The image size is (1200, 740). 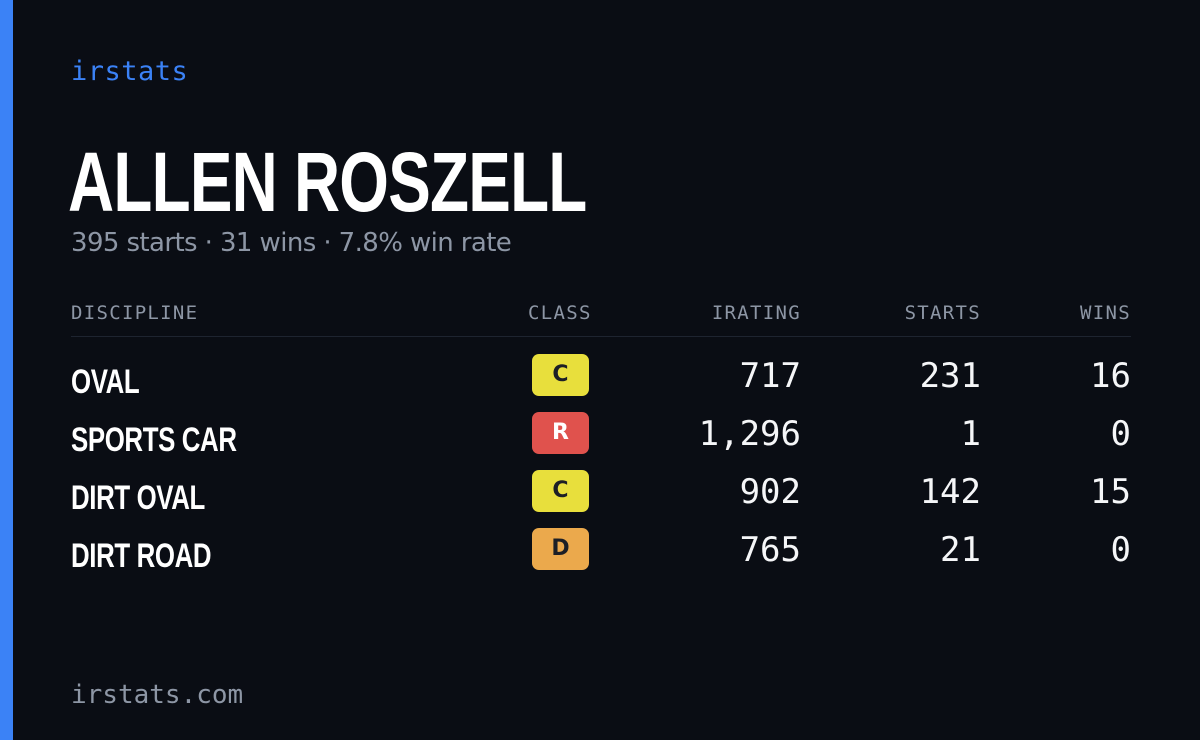 What do you see at coordinates (141, 556) in the screenshot?
I see `discipline-cell: DIRT ROAD` at bounding box center [141, 556].